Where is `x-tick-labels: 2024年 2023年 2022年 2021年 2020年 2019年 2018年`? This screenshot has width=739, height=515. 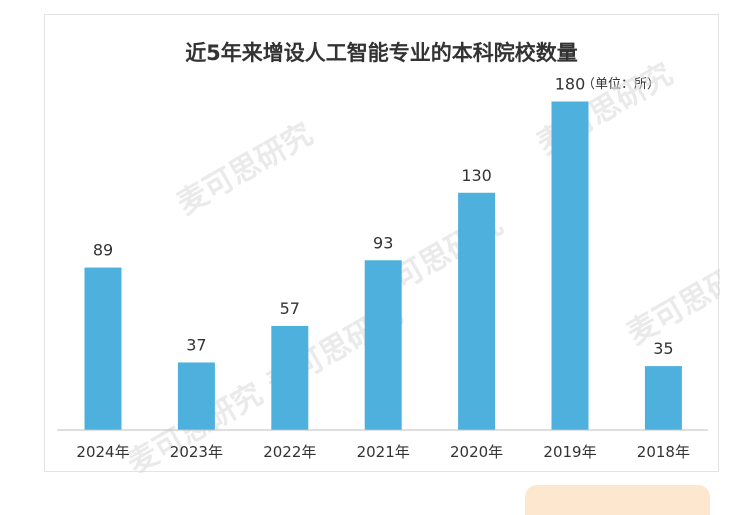 x-tick-labels: 2024年 2023年 2022年 2021年 2020年 2019年 2018年 is located at coordinates (383, 452).